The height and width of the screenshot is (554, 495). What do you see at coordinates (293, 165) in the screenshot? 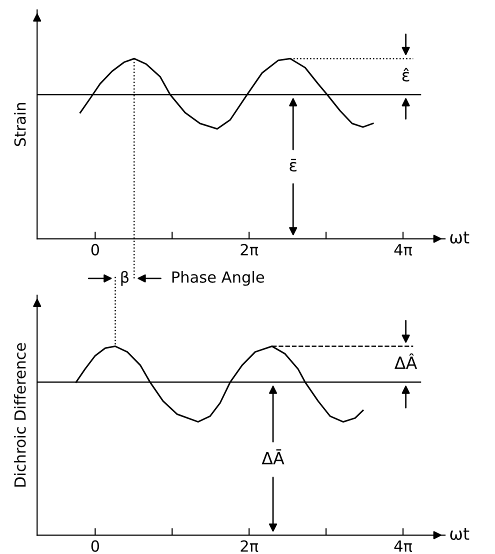
I see `annotation: ε̄` at bounding box center [293, 165].